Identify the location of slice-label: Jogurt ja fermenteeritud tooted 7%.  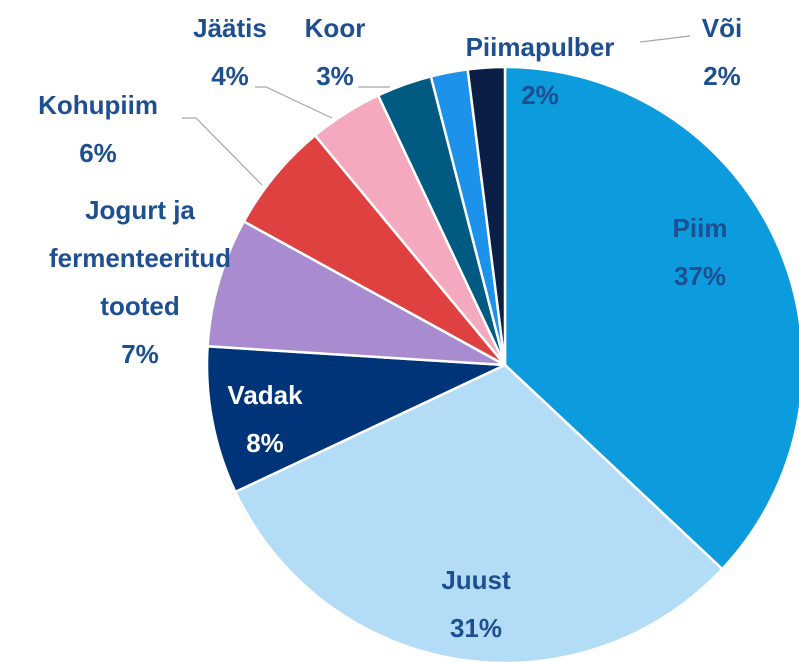
(140, 282).